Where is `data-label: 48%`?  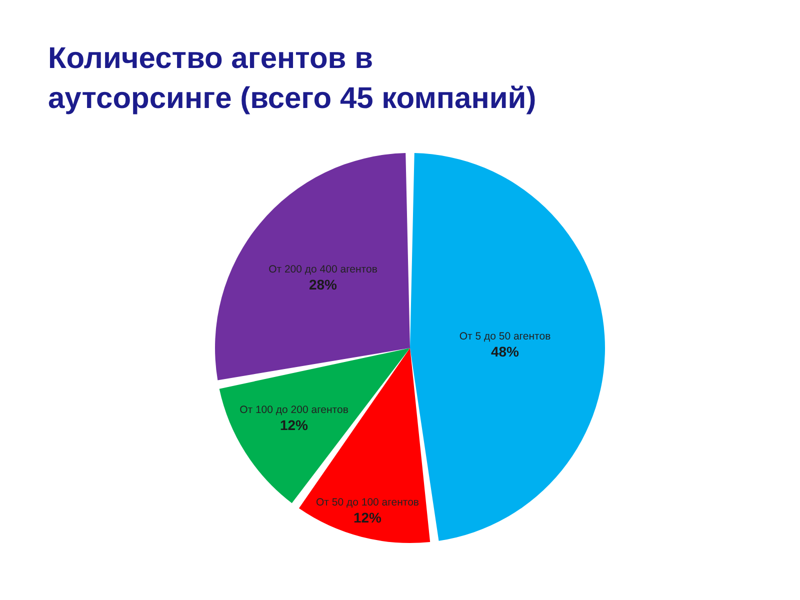
data-label: 48% is located at coordinates (505, 351).